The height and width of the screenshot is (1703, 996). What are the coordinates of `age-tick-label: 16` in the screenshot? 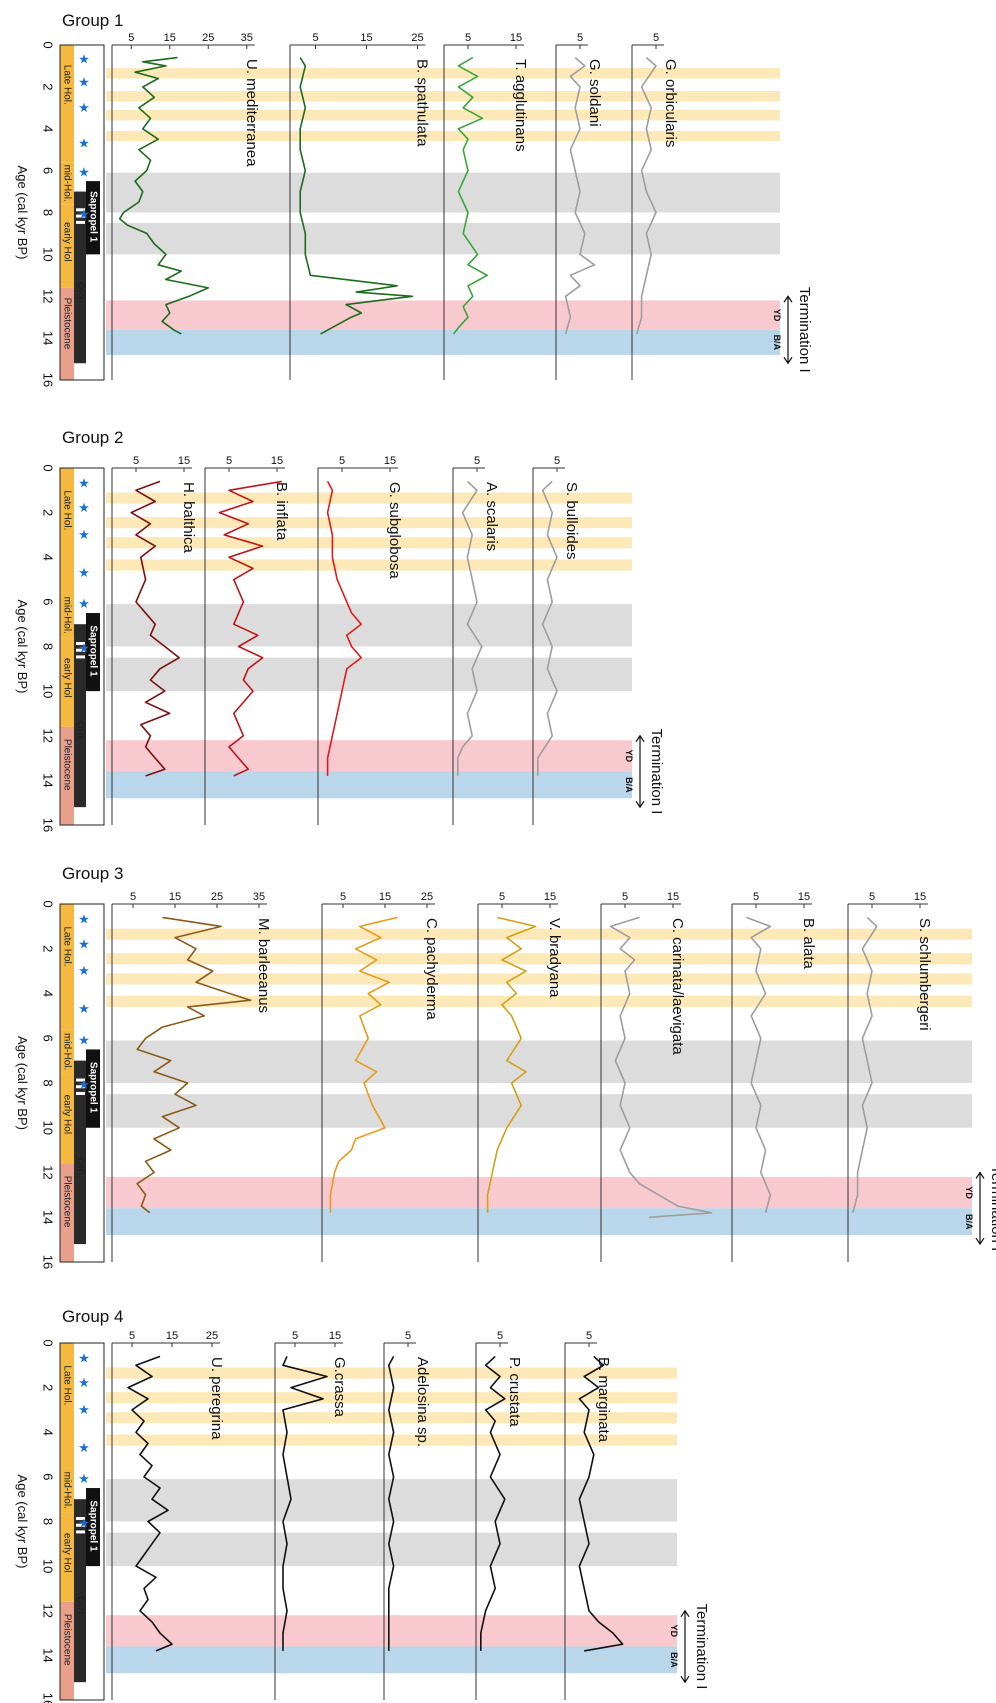 It's located at (48, 1698).